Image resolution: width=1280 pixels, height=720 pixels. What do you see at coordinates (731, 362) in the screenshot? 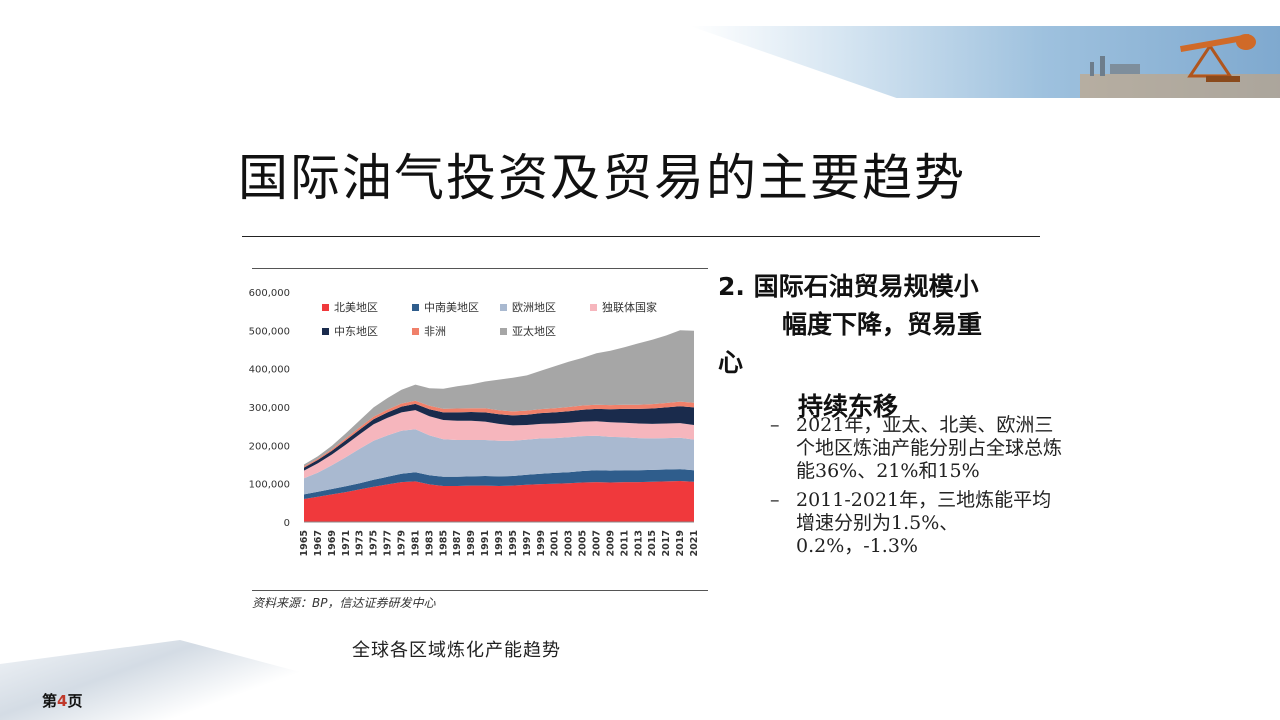
I see `heading-line-3: 心` at bounding box center [731, 362].